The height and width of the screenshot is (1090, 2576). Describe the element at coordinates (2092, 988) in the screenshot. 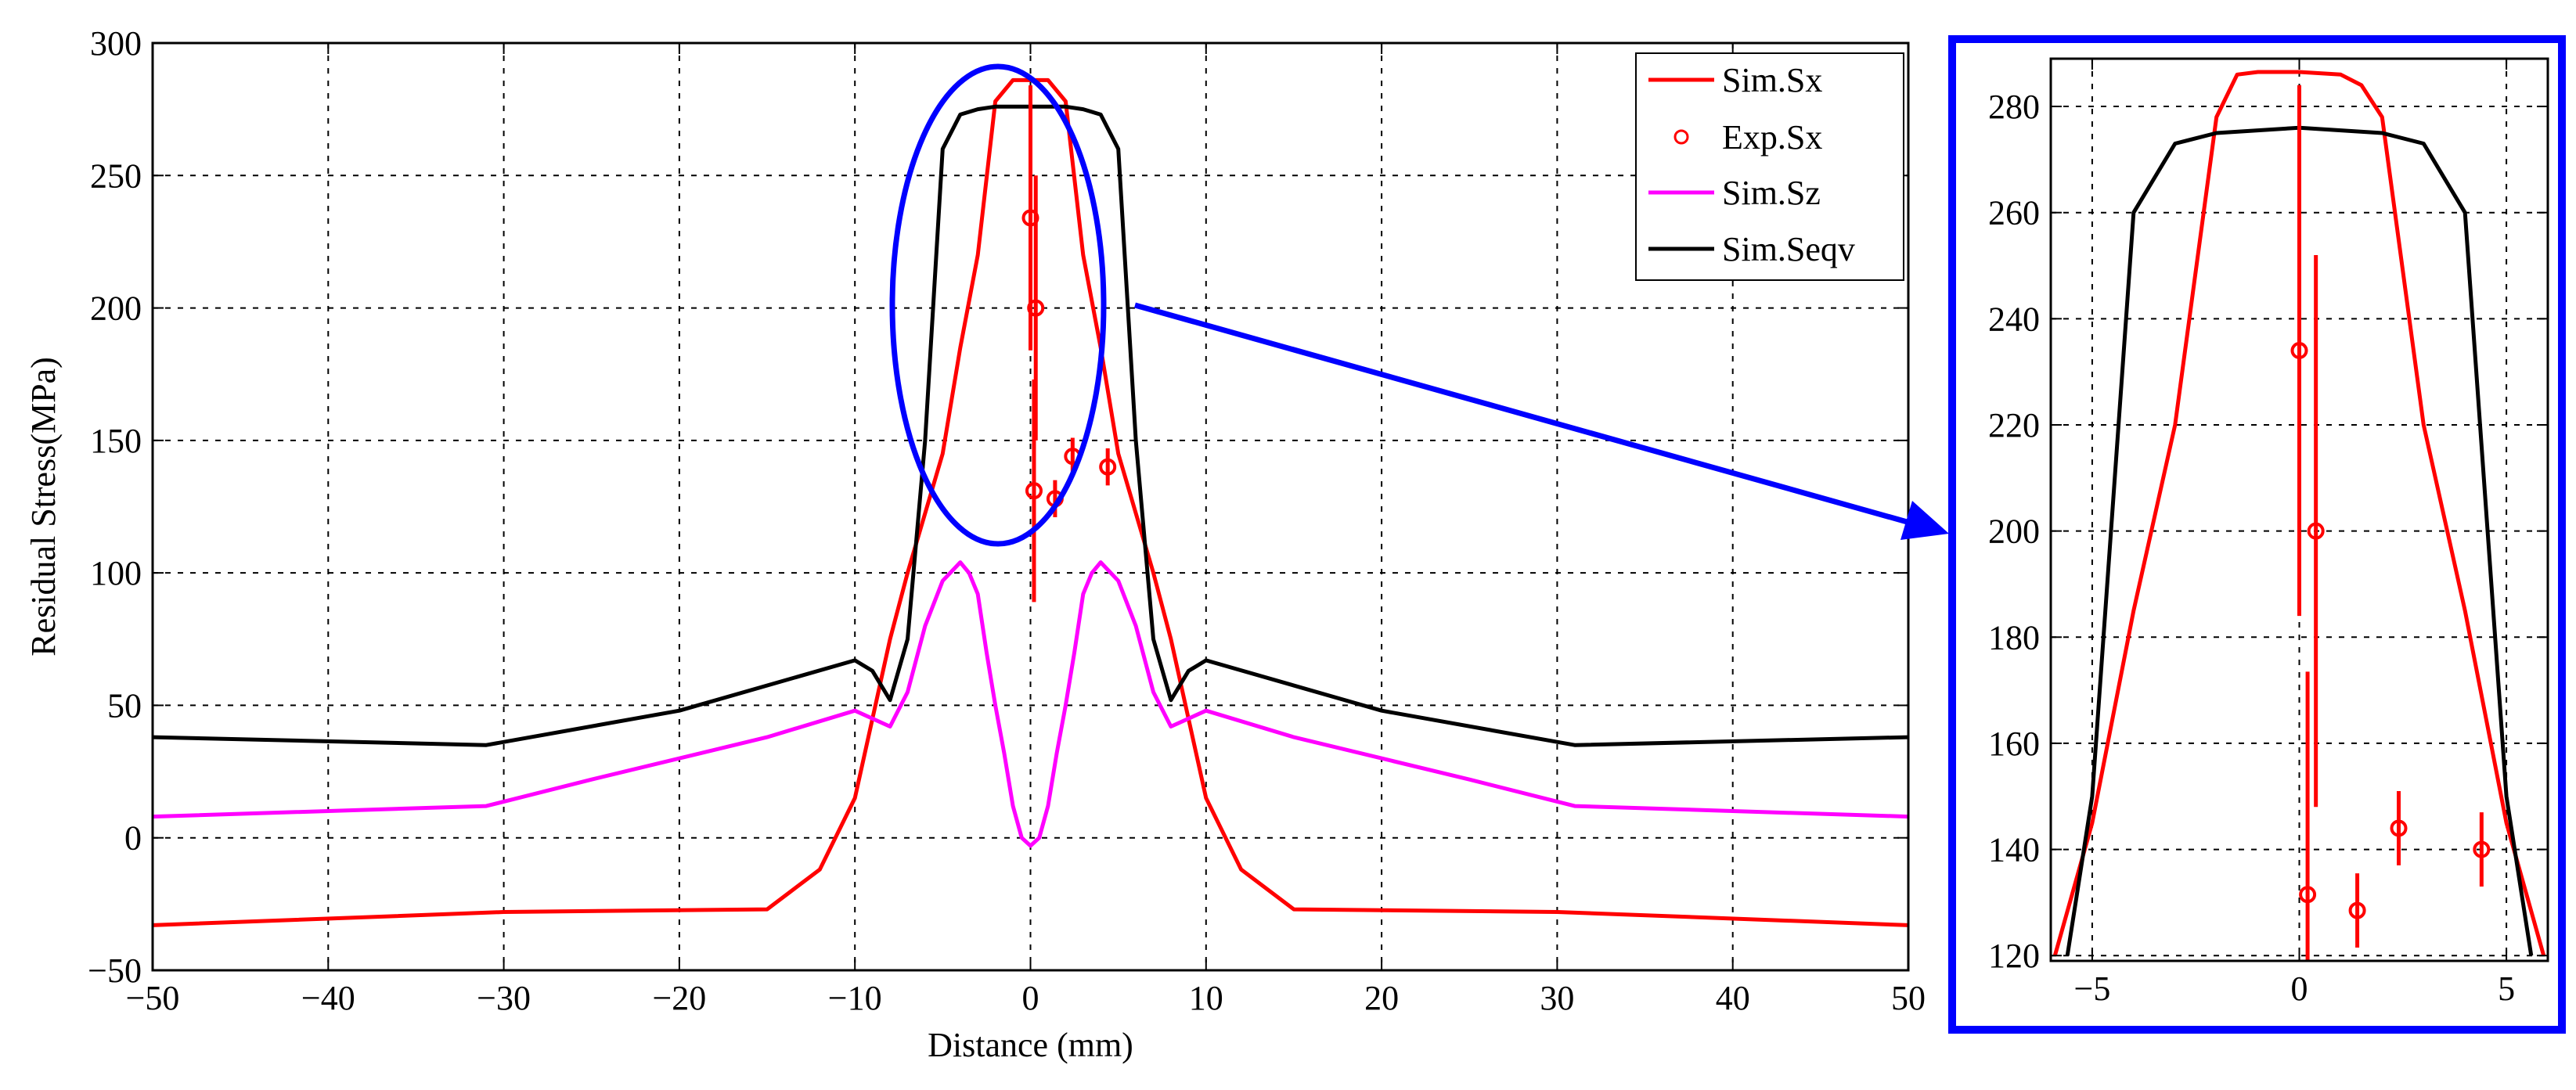

I see `x-tick-label: −5` at that location.